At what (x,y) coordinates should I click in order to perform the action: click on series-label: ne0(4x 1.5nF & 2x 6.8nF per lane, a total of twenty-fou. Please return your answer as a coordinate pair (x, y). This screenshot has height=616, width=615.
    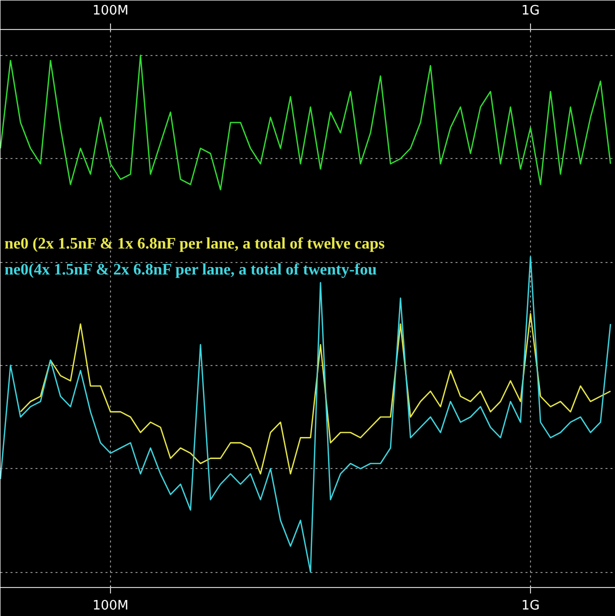
    Looking at the image, I should click on (190, 270).